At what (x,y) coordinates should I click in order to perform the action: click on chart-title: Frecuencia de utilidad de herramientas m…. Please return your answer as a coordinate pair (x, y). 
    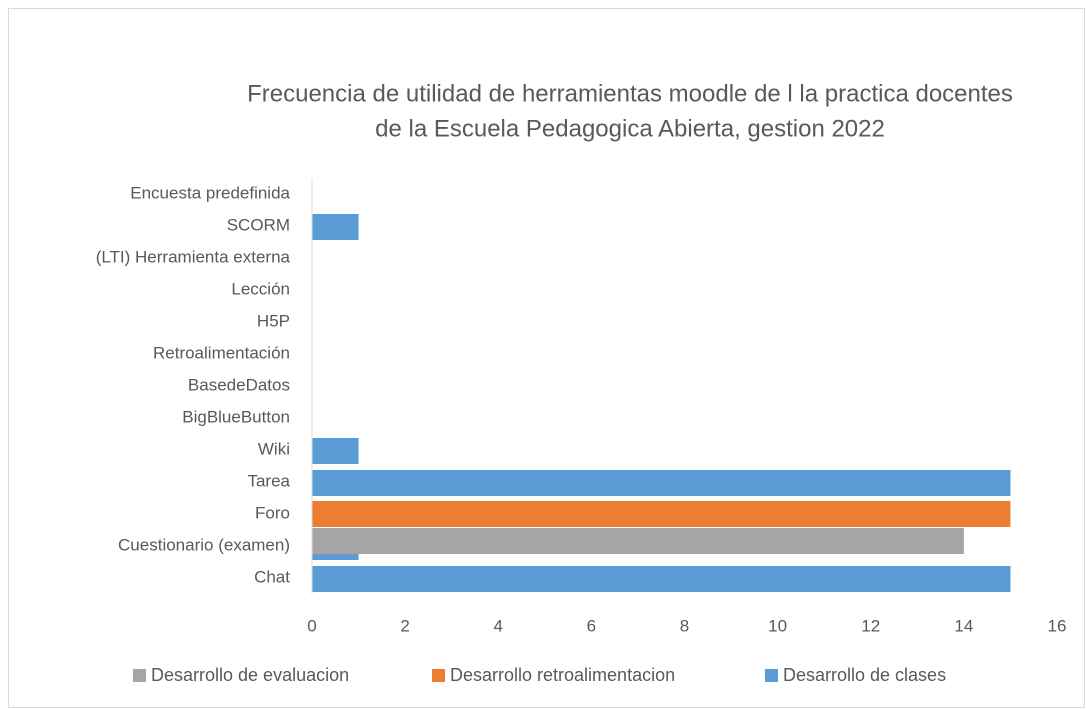
    Looking at the image, I should click on (630, 93).